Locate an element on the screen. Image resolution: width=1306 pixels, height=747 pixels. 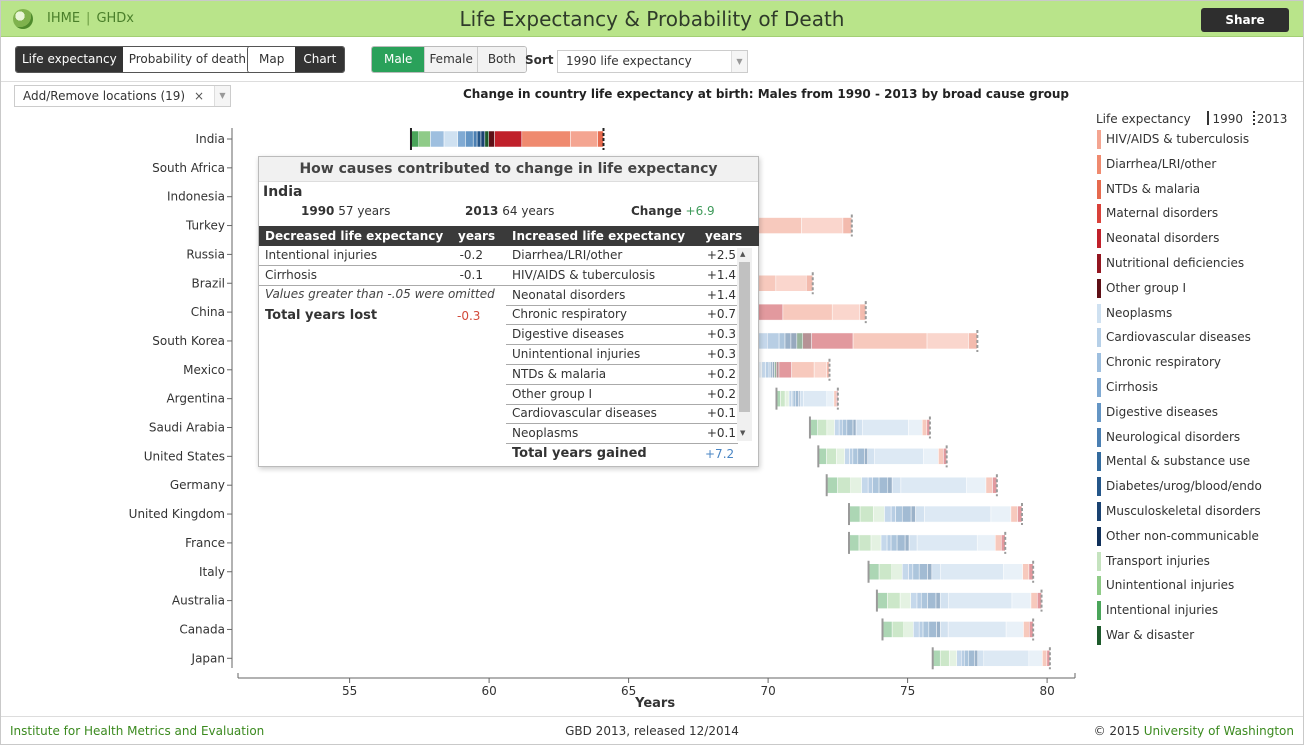
tooltip-row-cause: Cardiovascular diseases is located at coordinates (584, 413).